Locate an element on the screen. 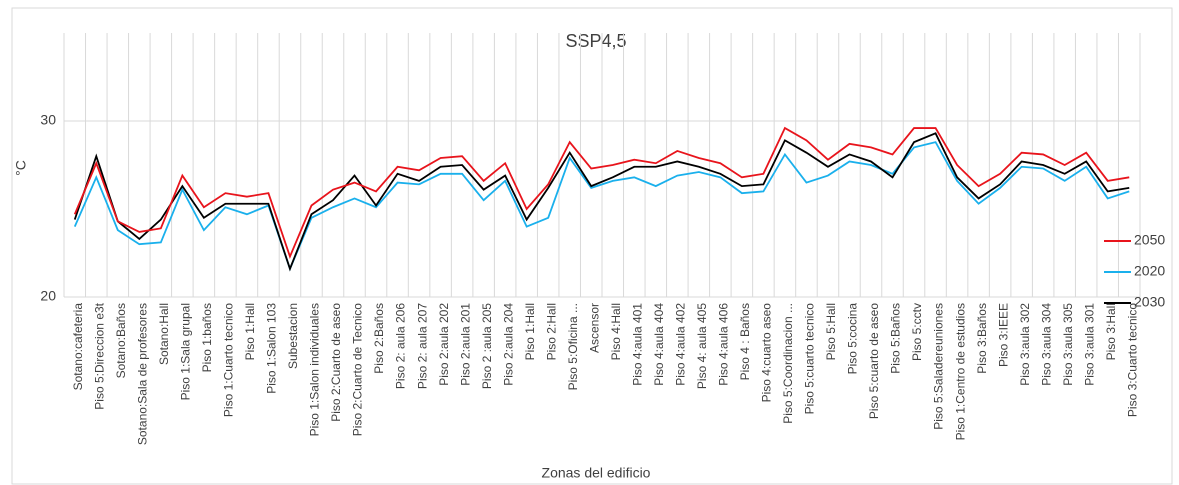  x-tick-label: Piso 5:Hall is located at coordinates (831, 331).